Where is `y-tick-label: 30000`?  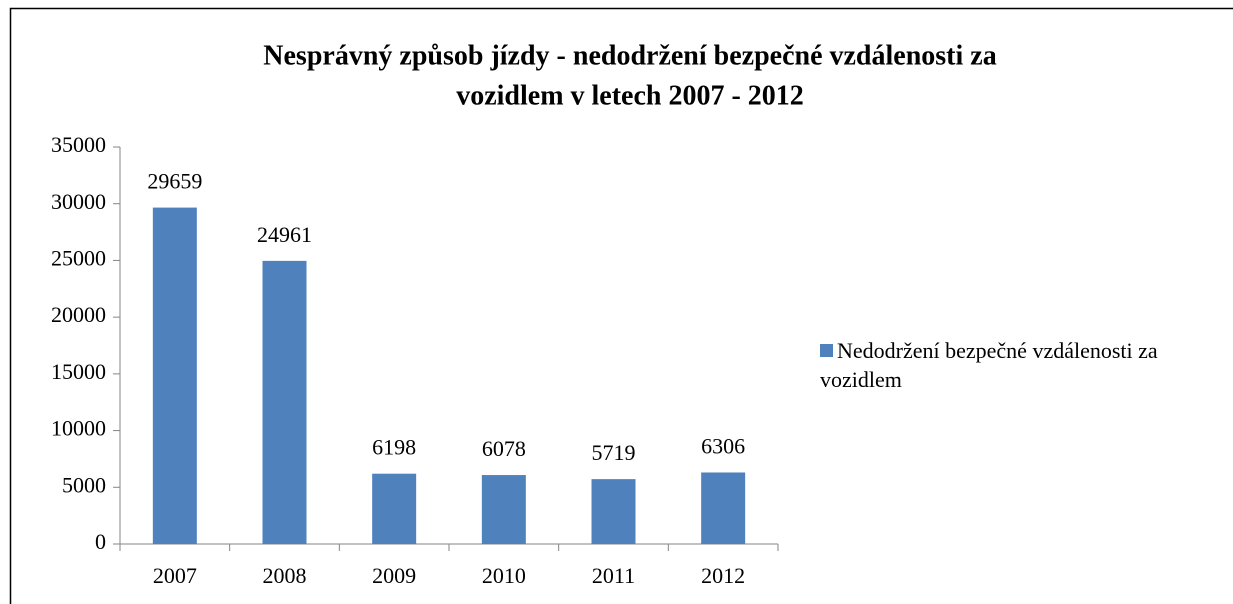 y-tick-label: 30000 is located at coordinates (78, 201).